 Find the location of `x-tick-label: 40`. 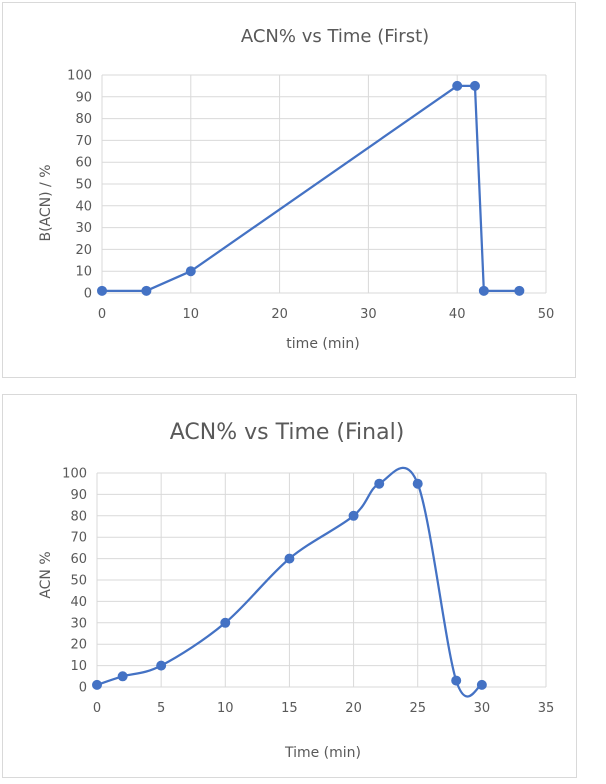

x-tick-label: 40 is located at coordinates (457, 314).